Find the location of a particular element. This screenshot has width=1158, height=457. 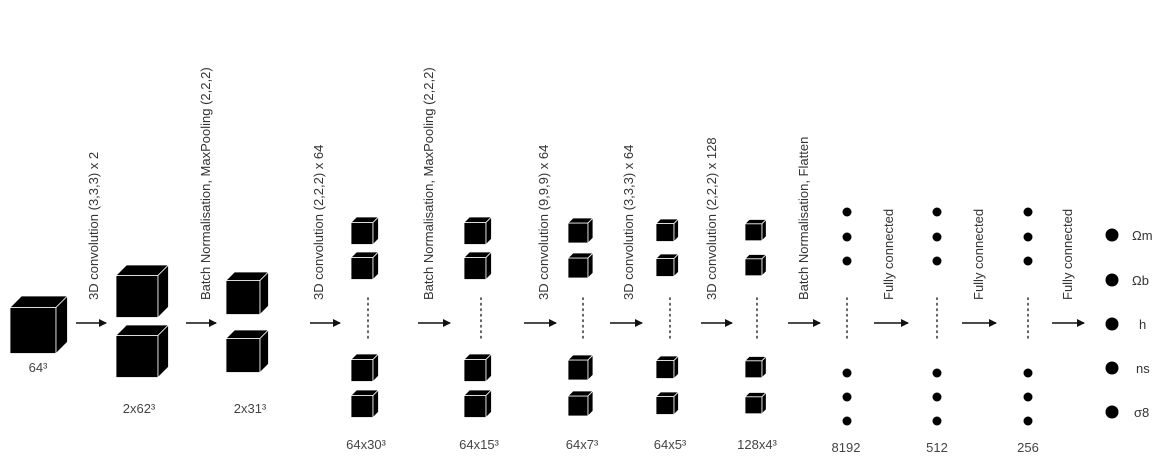

output-label-omega-m: Ωm is located at coordinates (1142, 235).